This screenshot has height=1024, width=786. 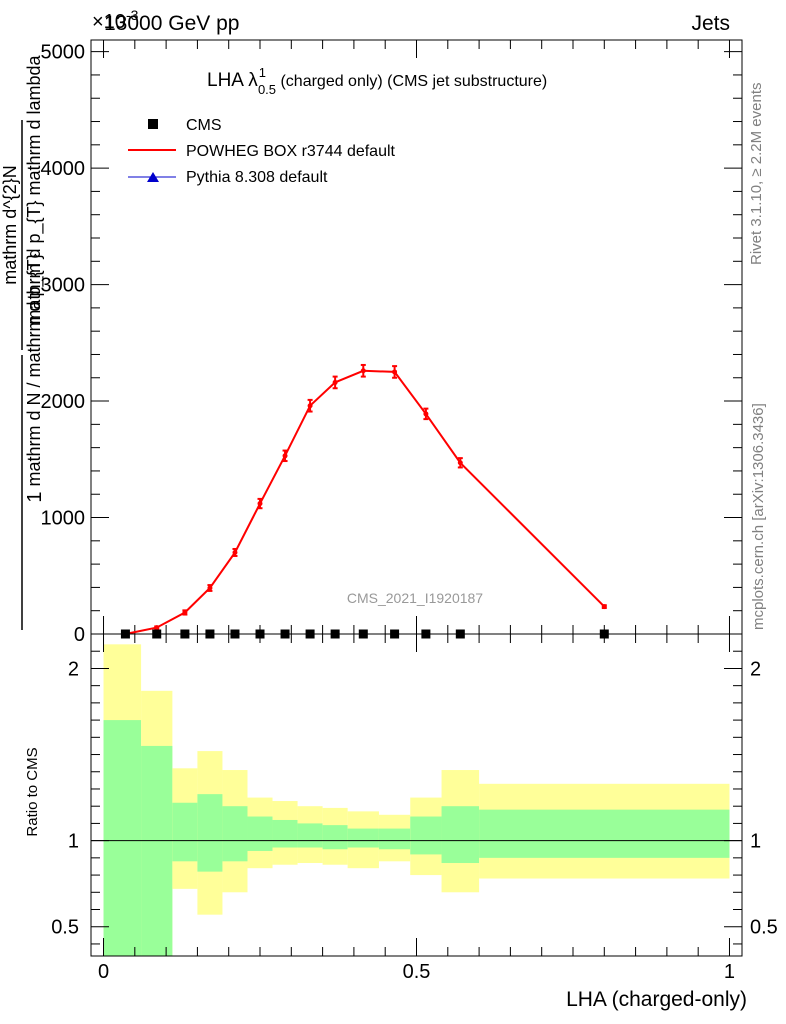 What do you see at coordinates (73, 842) in the screenshot?
I see `ratio-y-tick-label: 1` at bounding box center [73, 842].